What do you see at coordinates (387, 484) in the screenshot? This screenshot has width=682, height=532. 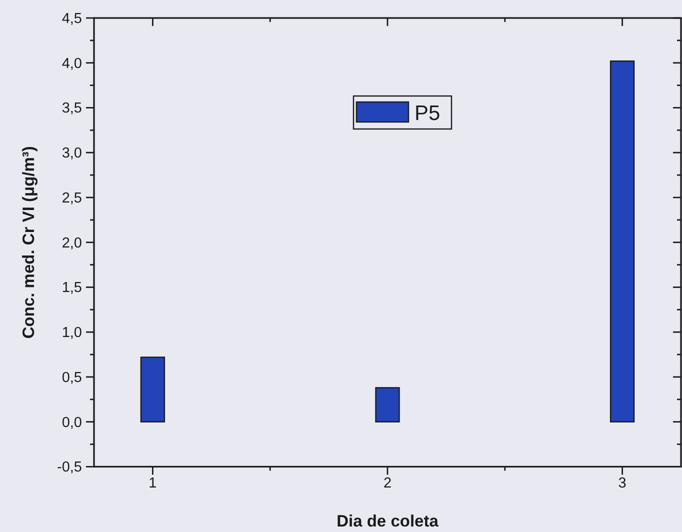 I see `x-tick-label: 2` at bounding box center [387, 484].